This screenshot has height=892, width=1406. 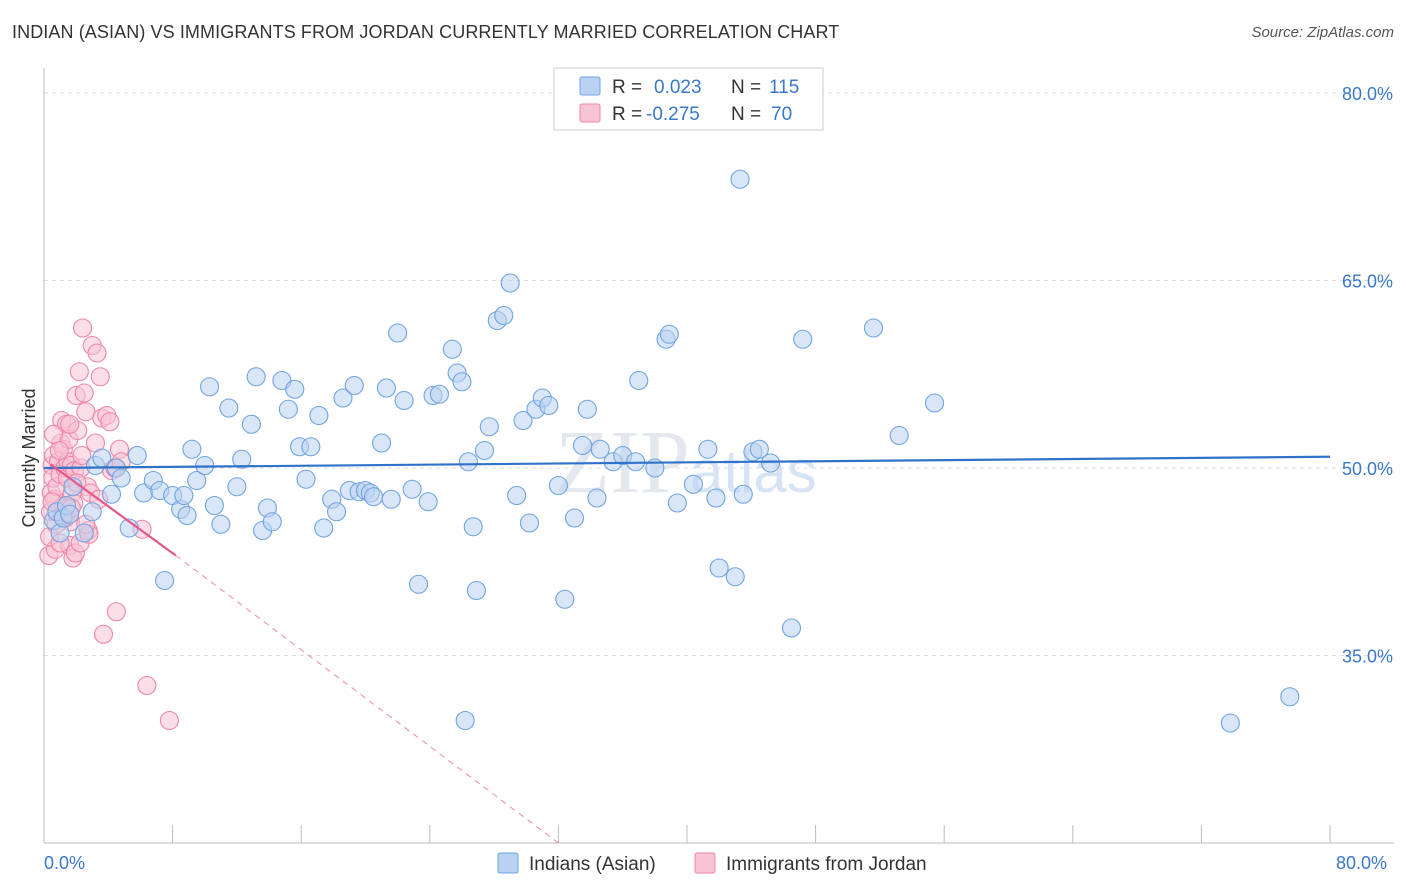 What do you see at coordinates (826, 864) in the screenshot?
I see `bottom-legend-label-pink: Immigrants from Jordan` at bounding box center [826, 864].